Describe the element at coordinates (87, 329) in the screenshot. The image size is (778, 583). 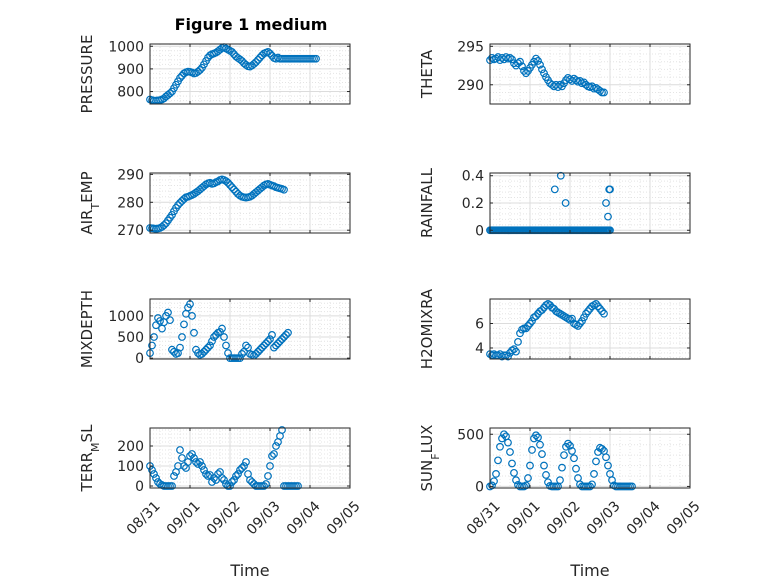
I see `y-axis-label: MIXDEPTH` at that location.